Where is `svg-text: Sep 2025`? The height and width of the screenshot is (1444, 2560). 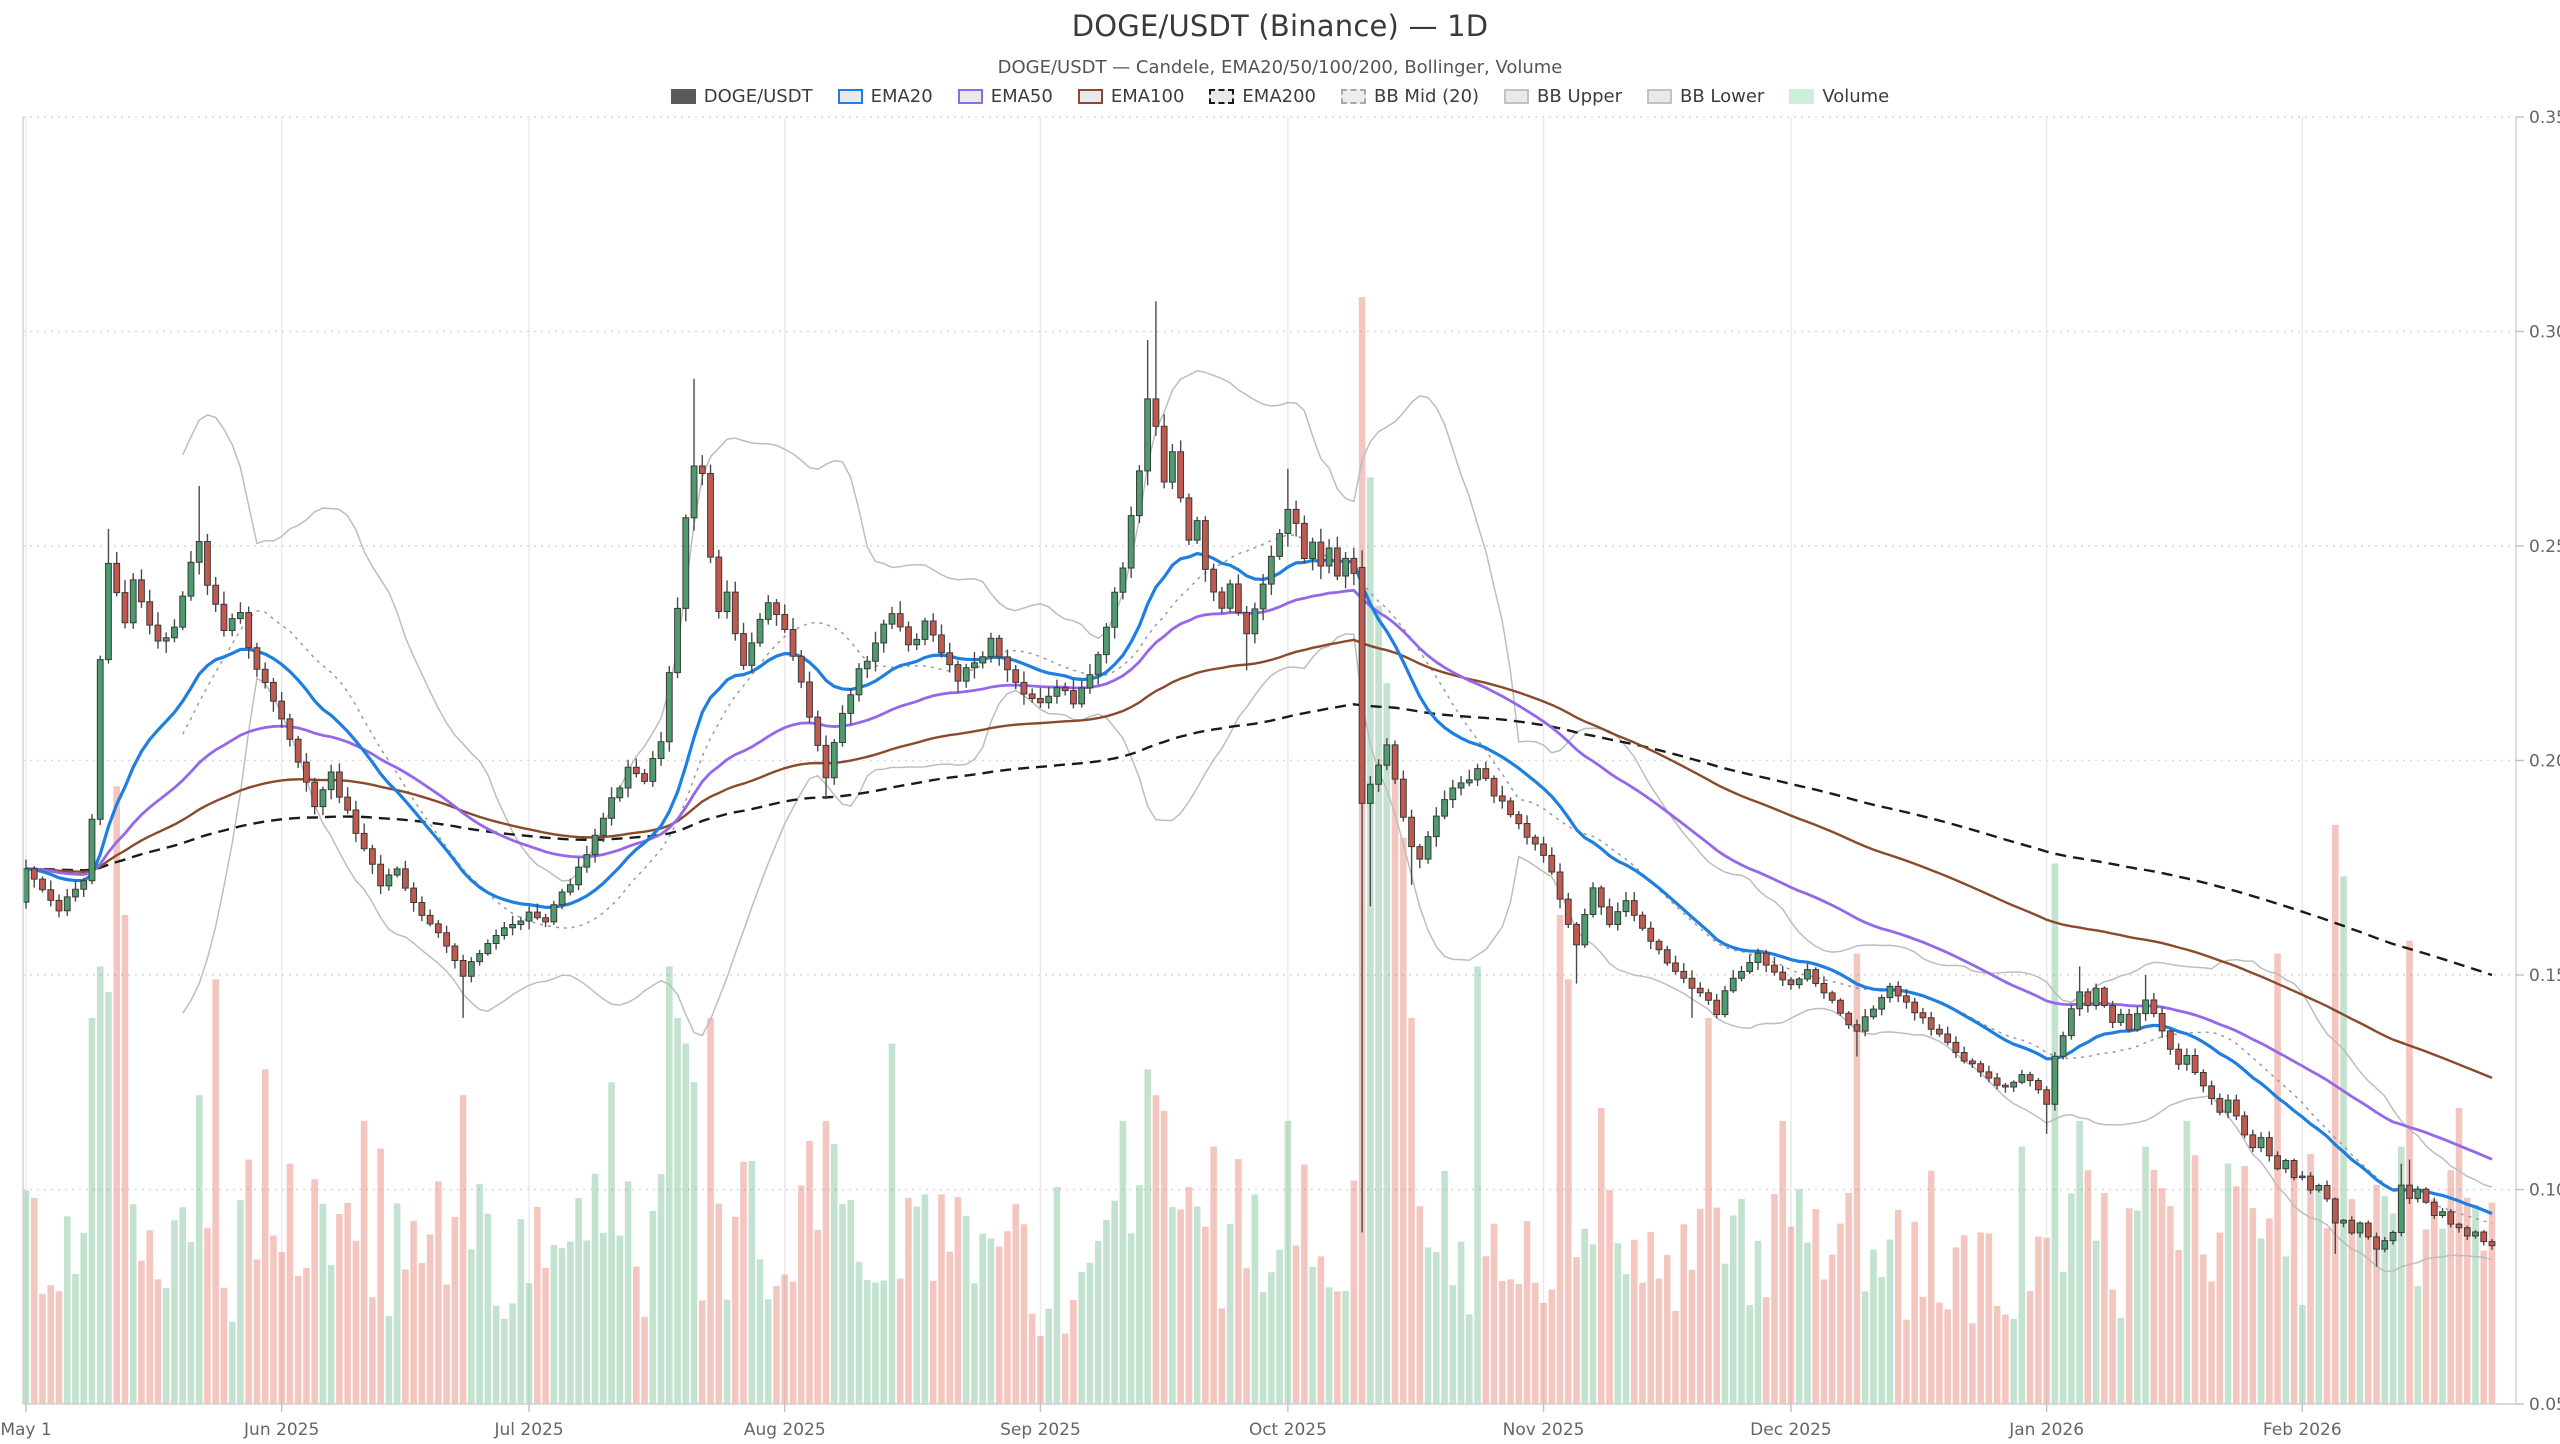
svg-text: Sep 2025 is located at coordinates (1040, 1430).